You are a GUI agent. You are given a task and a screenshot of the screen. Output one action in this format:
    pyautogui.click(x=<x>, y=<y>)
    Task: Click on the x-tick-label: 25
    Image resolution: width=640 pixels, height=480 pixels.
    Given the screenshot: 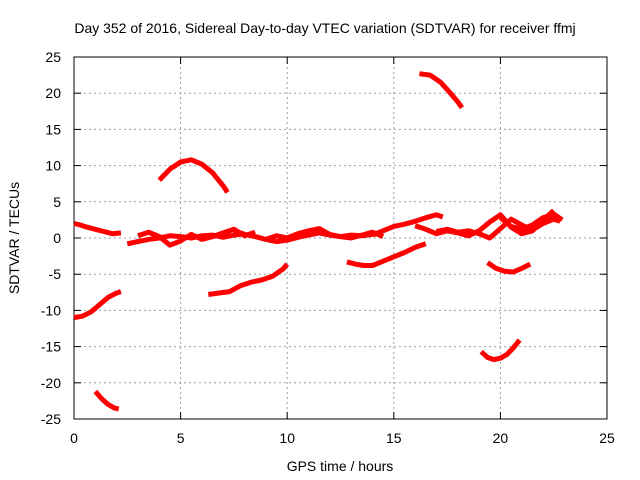 What is the action you would take?
    pyautogui.click(x=607, y=438)
    